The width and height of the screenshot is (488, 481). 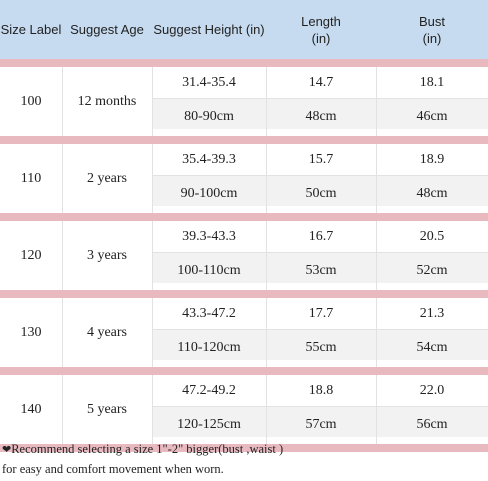 I want to click on bust-cm-cell: 52cm, so click(x=432, y=270).